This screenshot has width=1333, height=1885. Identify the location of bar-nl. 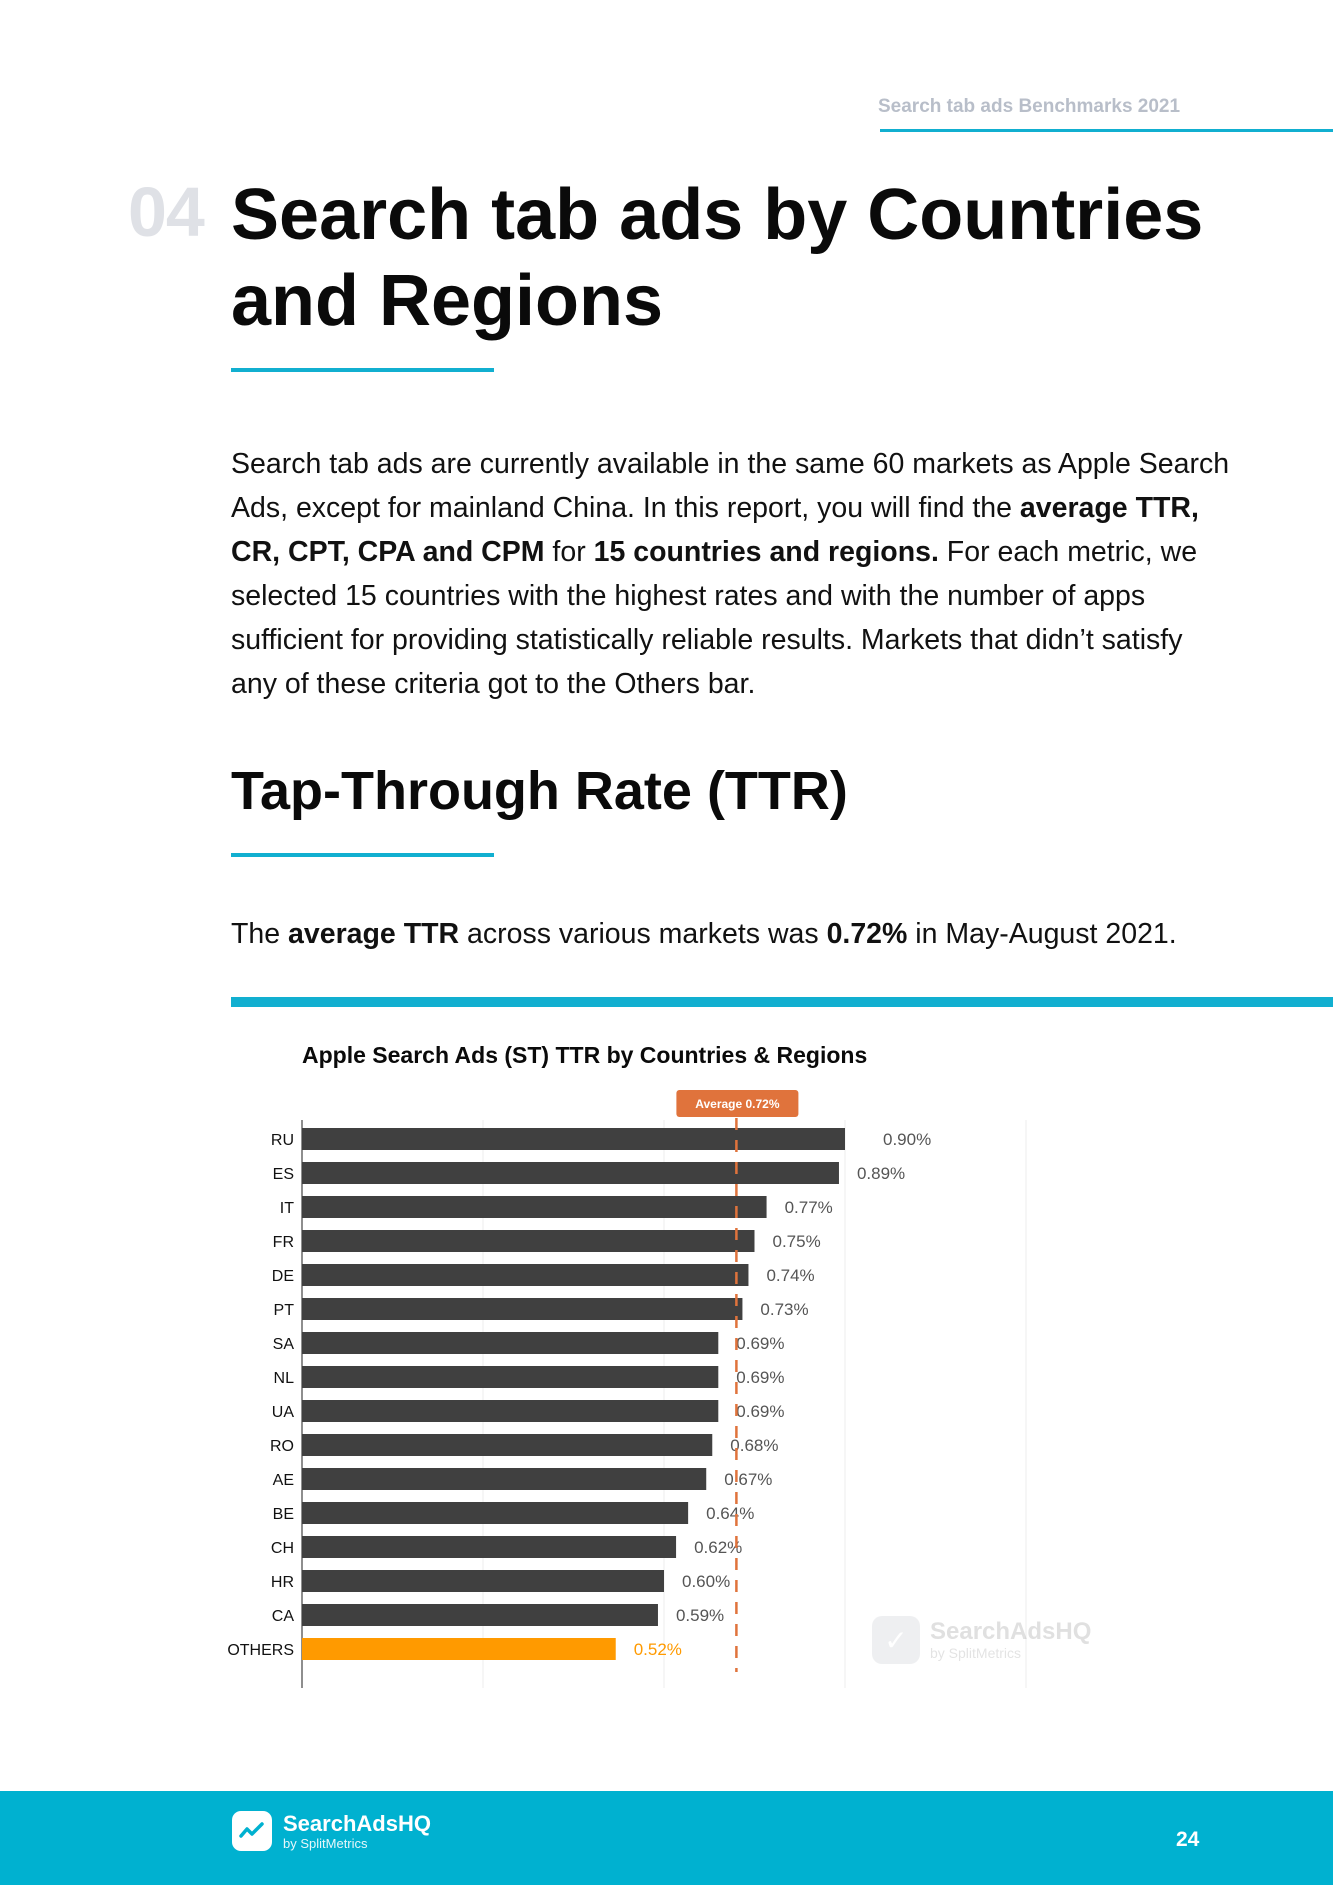
(510, 1377).